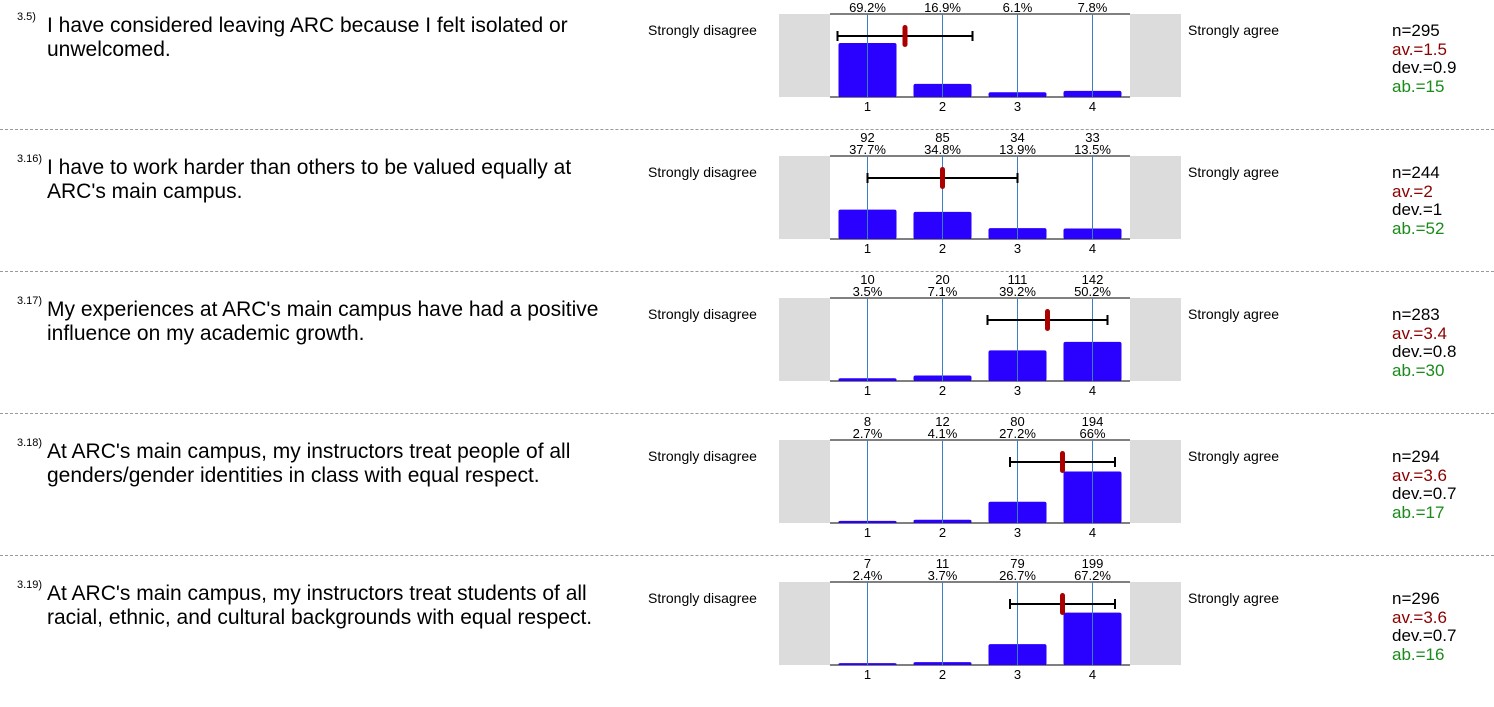  Describe the element at coordinates (1093, 7) in the screenshot. I see `percent-label: 7.8%` at that location.